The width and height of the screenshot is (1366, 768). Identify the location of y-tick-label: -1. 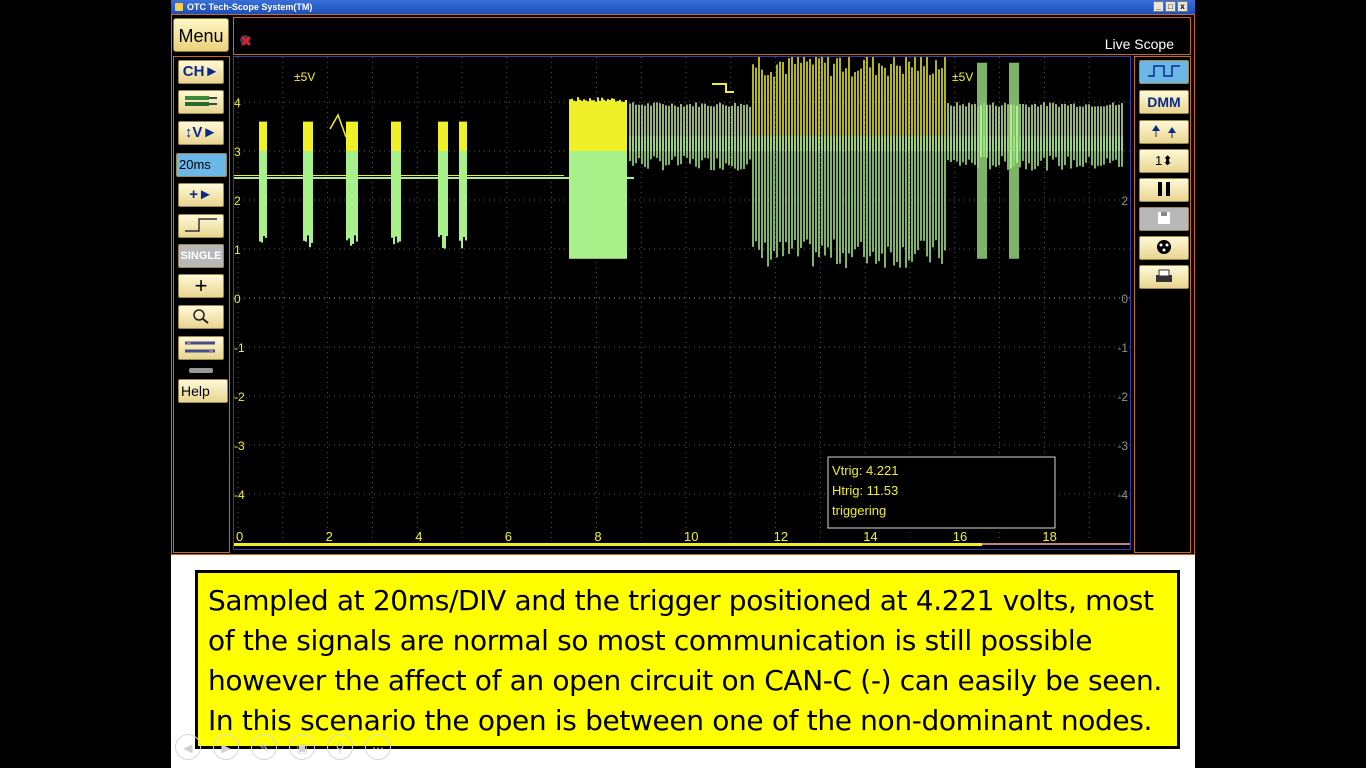
(239, 348).